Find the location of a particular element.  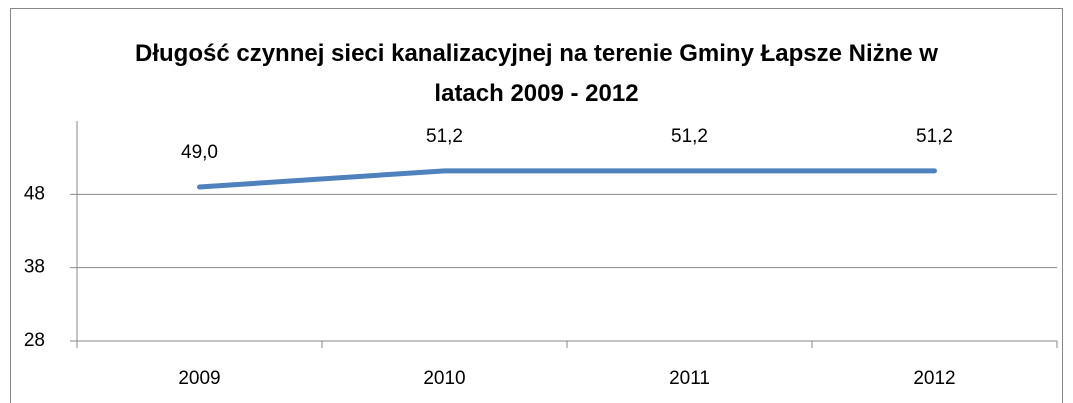

x-tick-label: 2011 is located at coordinates (689, 378).